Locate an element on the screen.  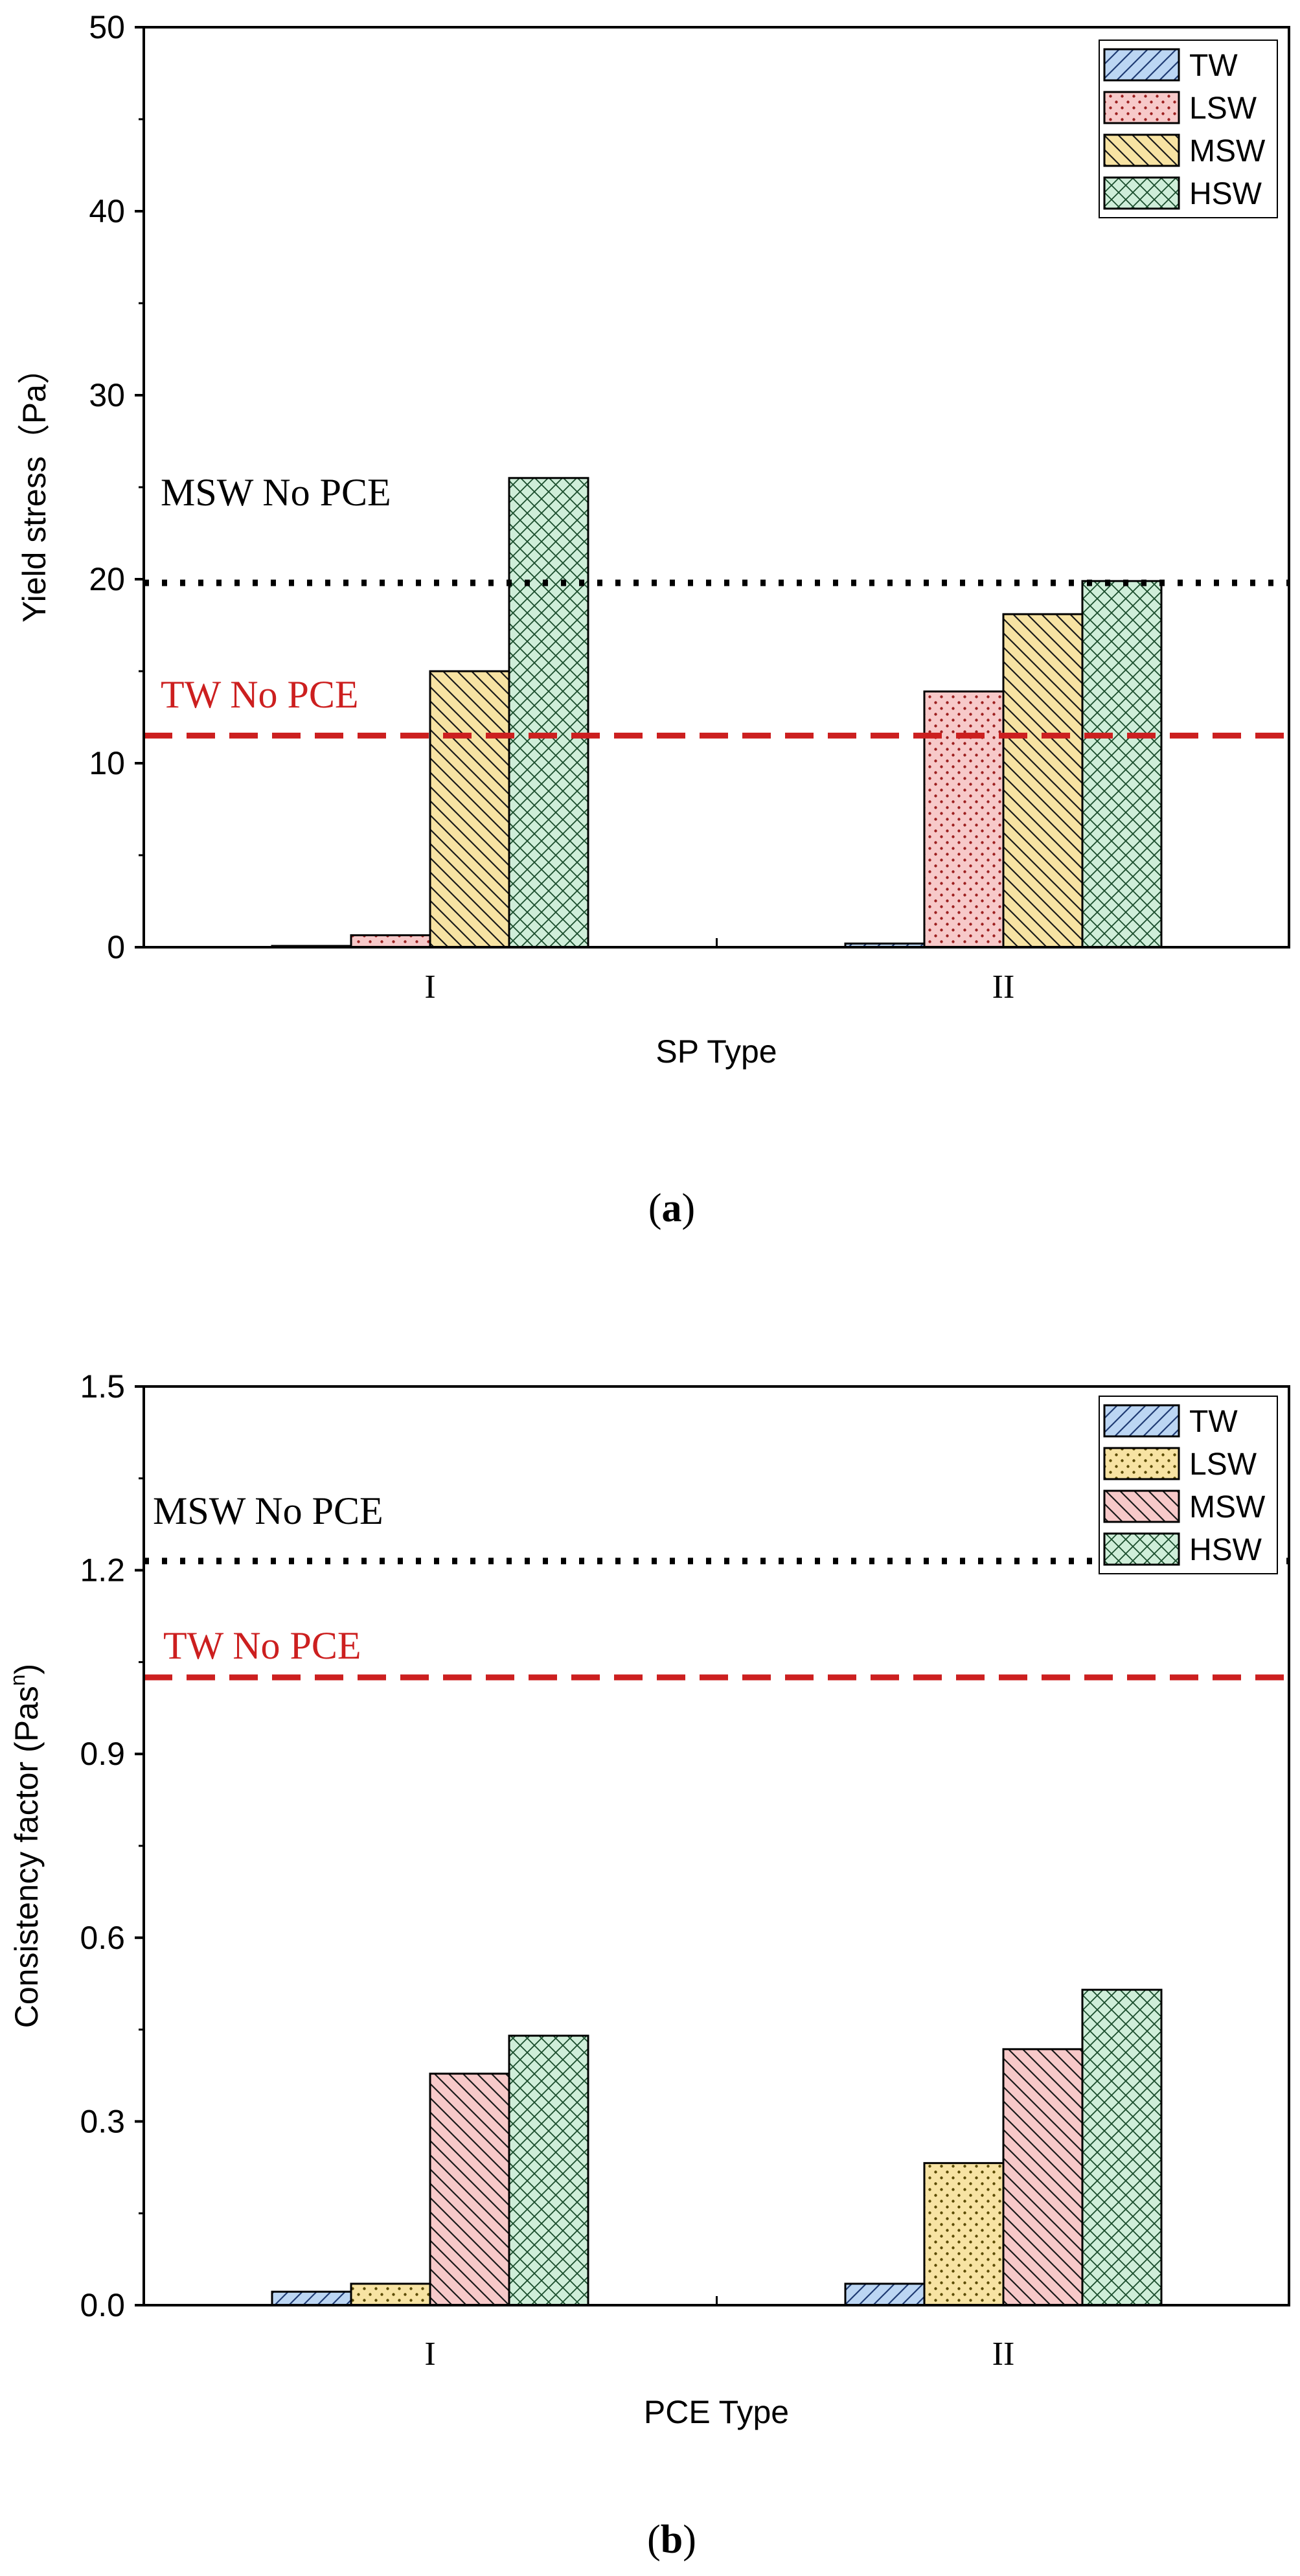
y-tick-label: 40 is located at coordinates (107, 211).